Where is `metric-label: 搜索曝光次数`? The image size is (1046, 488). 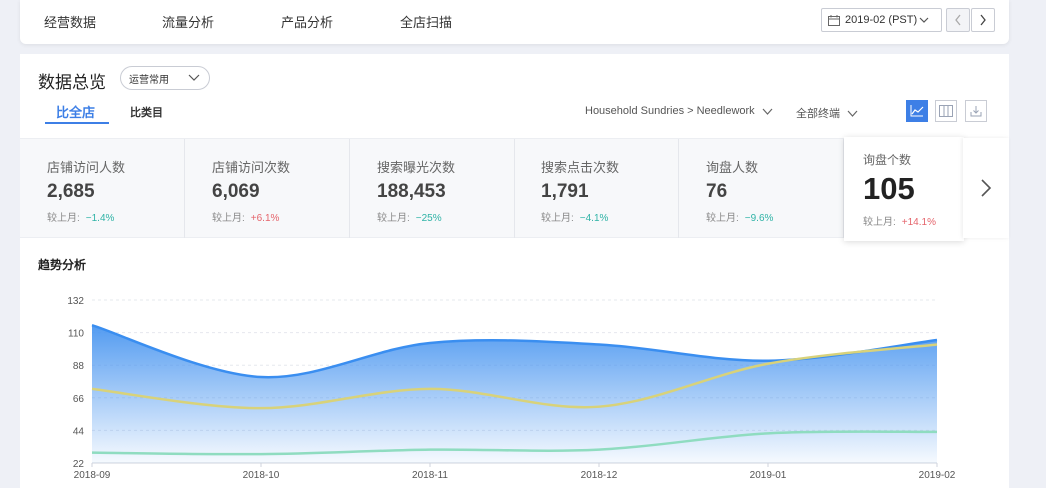 metric-label: 搜索曝光次数 is located at coordinates (416, 167).